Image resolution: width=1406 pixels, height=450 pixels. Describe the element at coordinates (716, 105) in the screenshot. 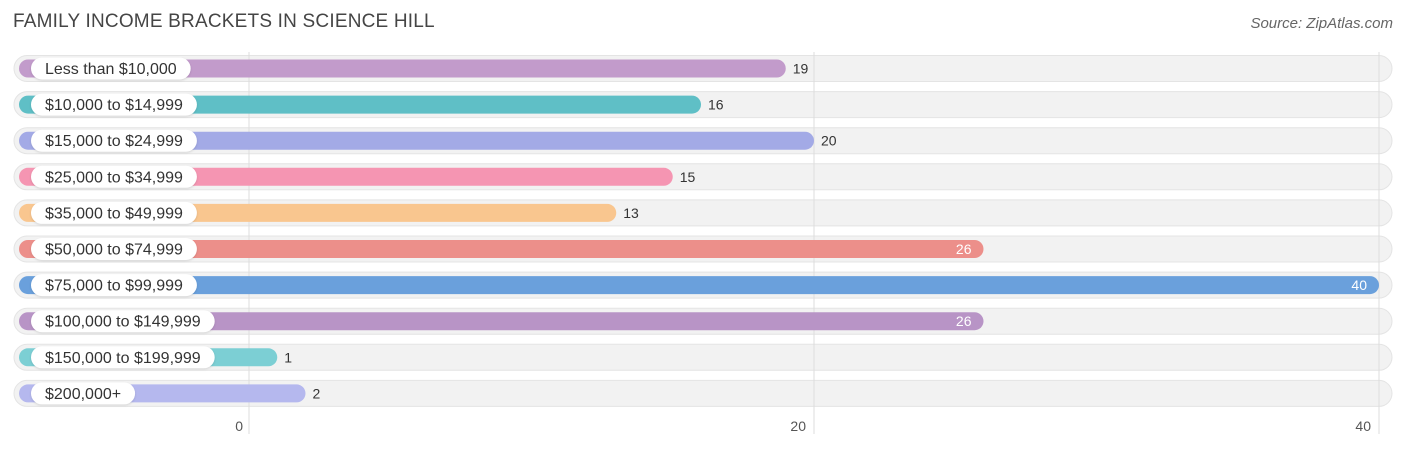

I see `value-label: 16` at that location.